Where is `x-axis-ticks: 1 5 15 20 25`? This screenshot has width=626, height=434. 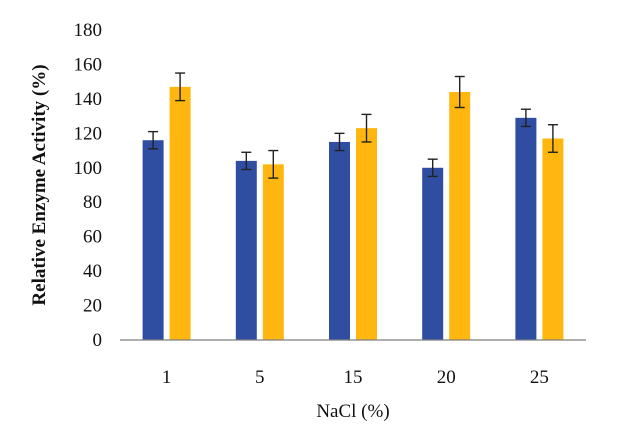
x-axis-ticks: 1 5 15 20 25 is located at coordinates (355, 377).